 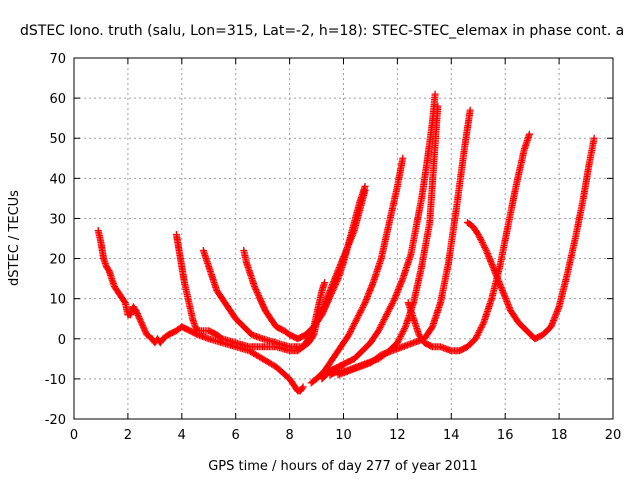 What do you see at coordinates (559, 435) in the screenshot?
I see `x-tick-label: 18` at bounding box center [559, 435].